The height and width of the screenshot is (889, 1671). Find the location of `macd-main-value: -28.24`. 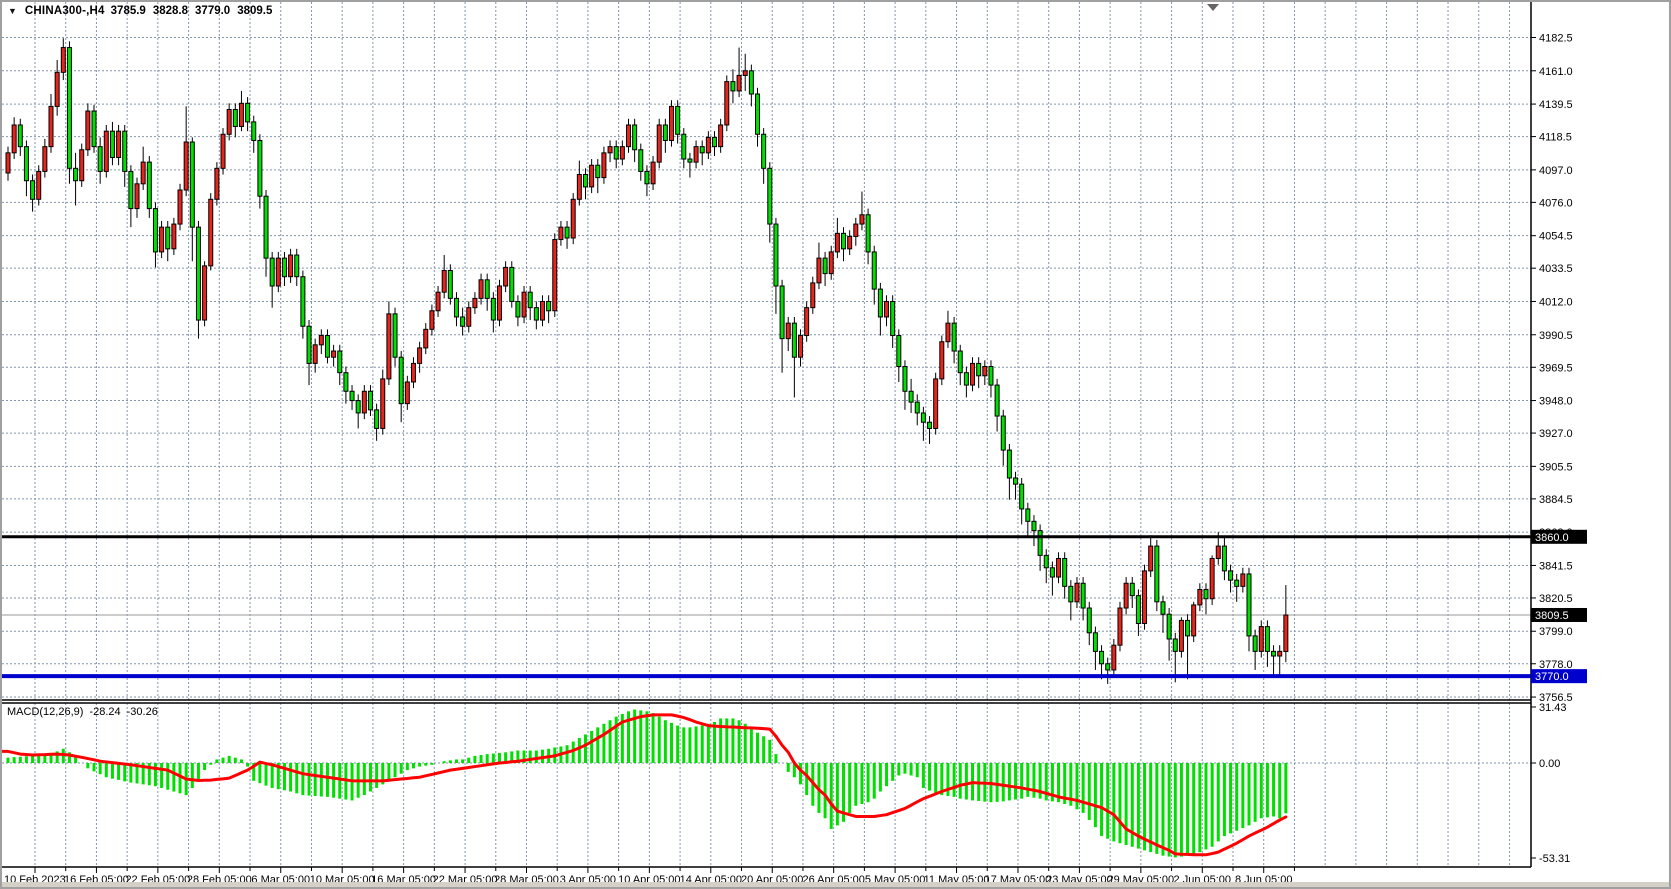

macd-main-value: -28.24 is located at coordinates (105, 712).